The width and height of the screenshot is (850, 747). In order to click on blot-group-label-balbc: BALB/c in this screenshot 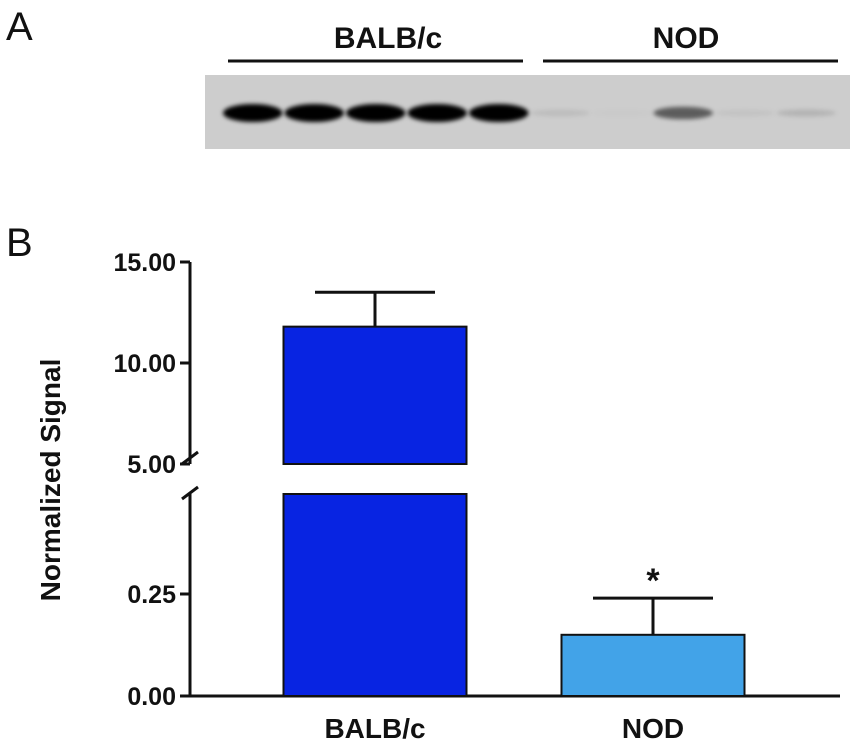, I will do `click(388, 38)`.